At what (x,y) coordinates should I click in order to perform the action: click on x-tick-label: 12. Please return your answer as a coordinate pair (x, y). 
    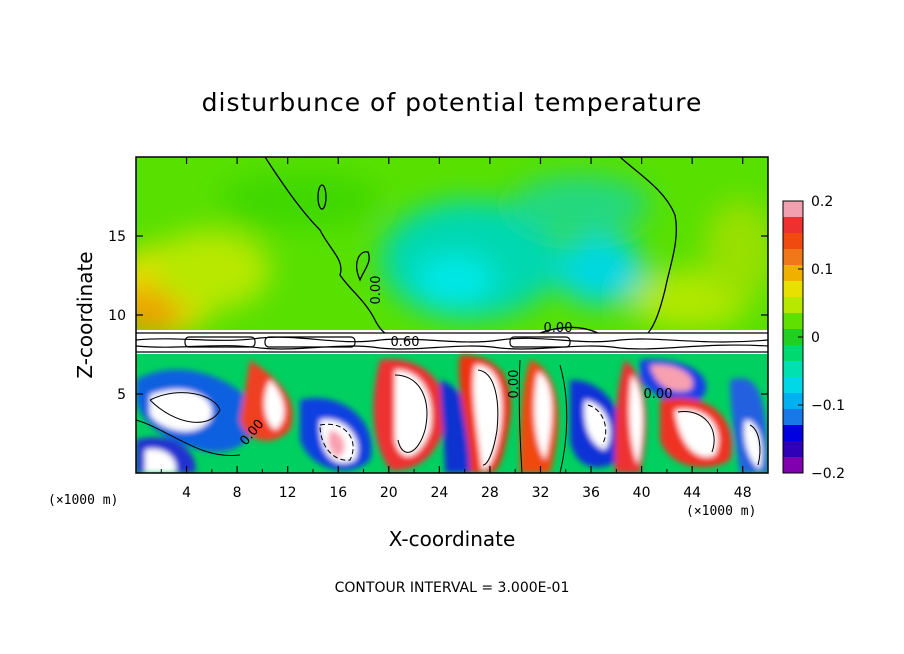
    Looking at the image, I should click on (288, 493).